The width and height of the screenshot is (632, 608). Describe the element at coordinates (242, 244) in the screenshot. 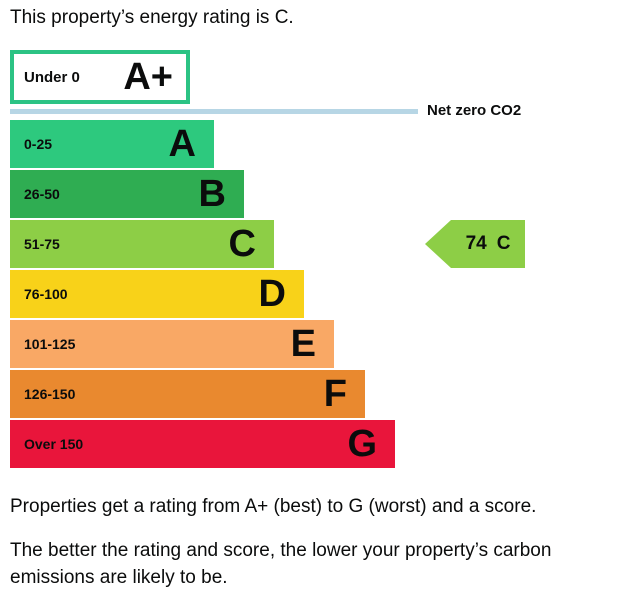

I see `band-letter: C` at that location.